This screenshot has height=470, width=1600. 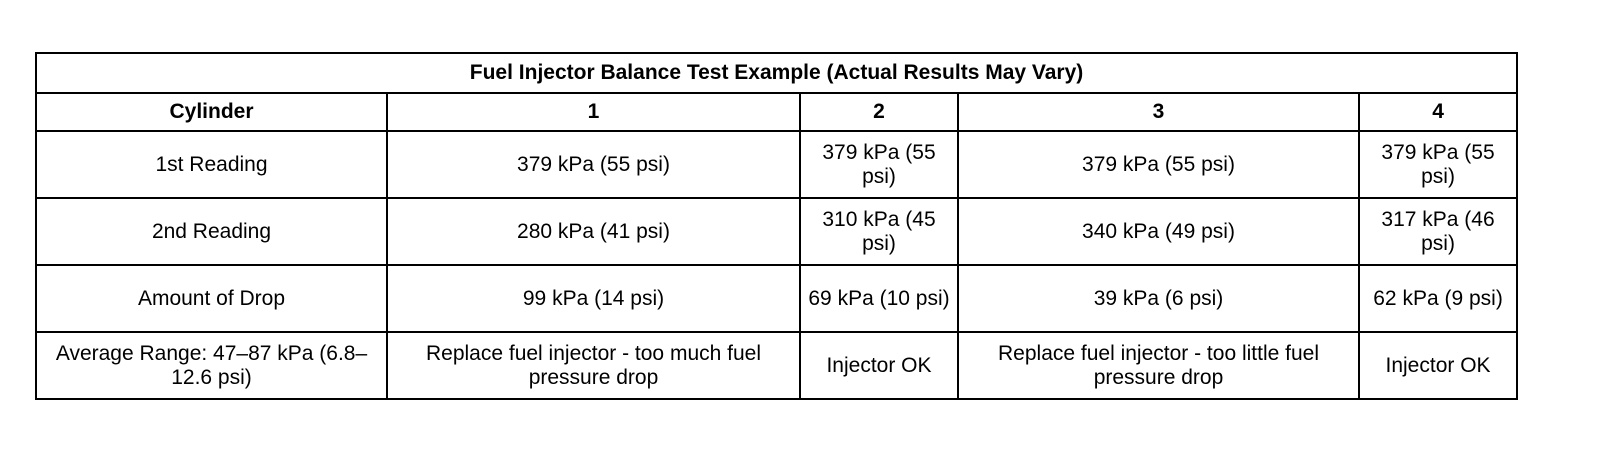 What do you see at coordinates (1438, 231) in the screenshot?
I see `table-cell: 317 kPa (46 psi)` at bounding box center [1438, 231].